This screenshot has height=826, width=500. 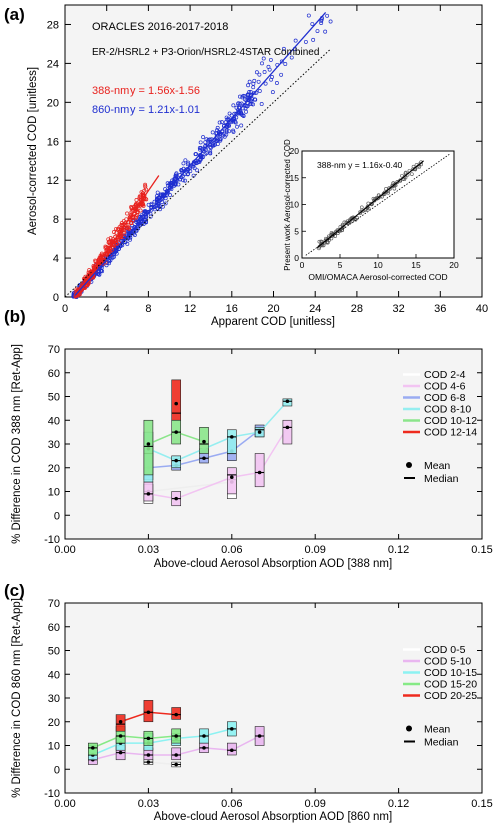 I want to click on panel-a-x-tick-label: 40, so click(x=482, y=309).